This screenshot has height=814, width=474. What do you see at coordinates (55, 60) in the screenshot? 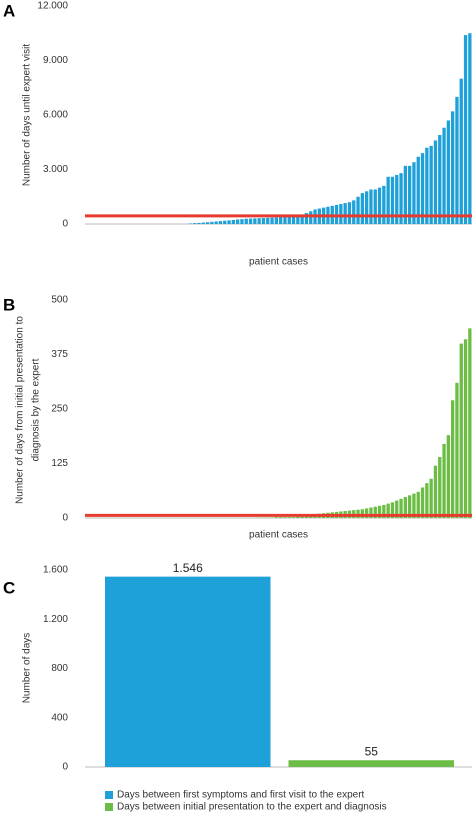
I see `y-tick-label: 9.000` at bounding box center [55, 60].